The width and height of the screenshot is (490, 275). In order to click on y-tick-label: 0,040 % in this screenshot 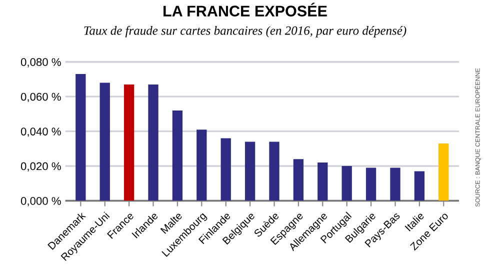, I will do `click(40, 132)`.